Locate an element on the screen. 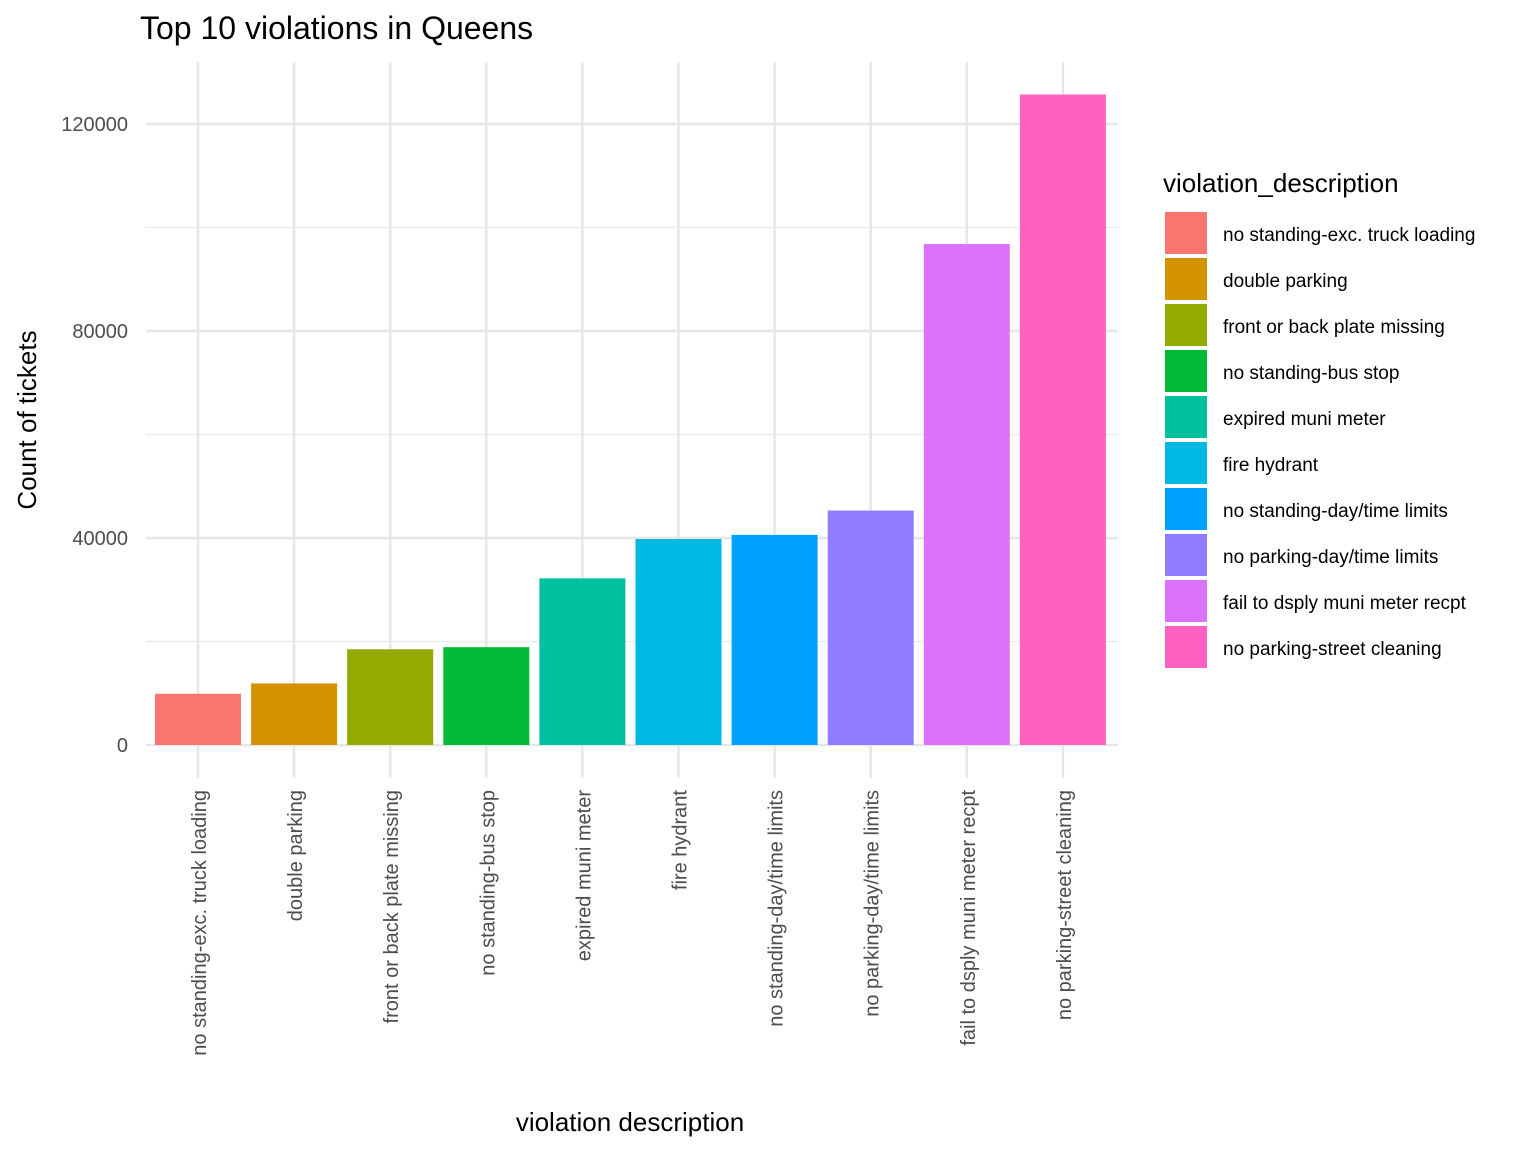 Image resolution: width=1536 pixels, height=1152 pixels. legend-label: no parking-street cleaning is located at coordinates (1332, 649).